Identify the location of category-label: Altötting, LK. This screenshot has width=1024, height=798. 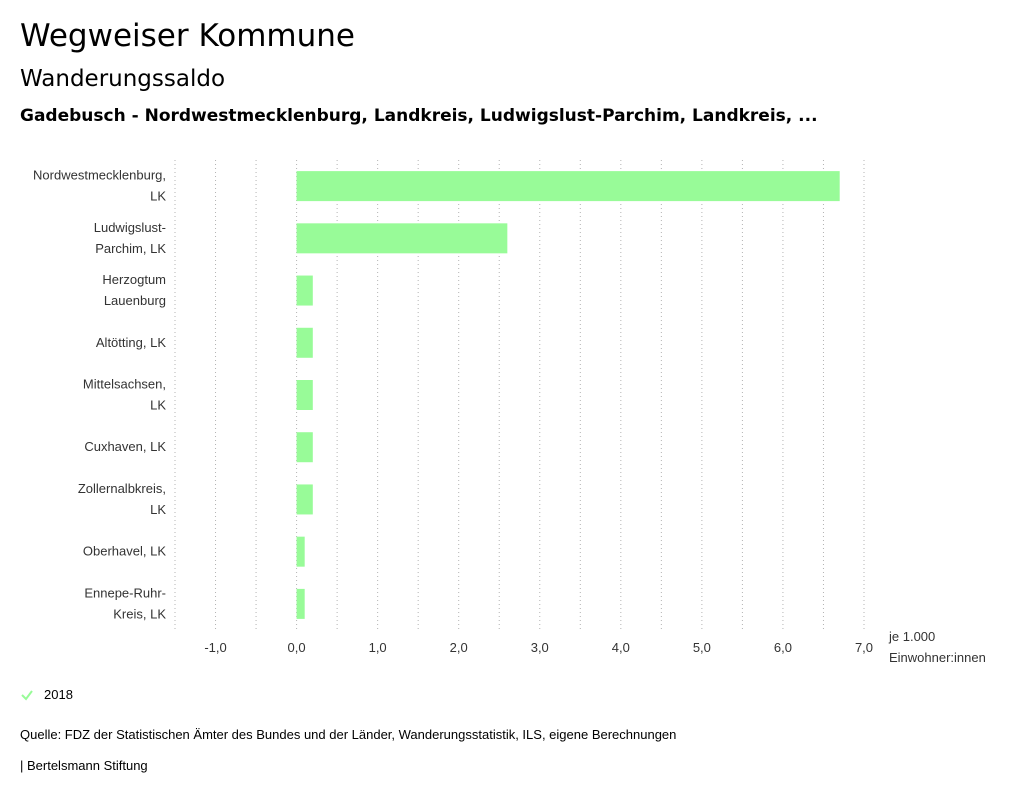
(131, 342).